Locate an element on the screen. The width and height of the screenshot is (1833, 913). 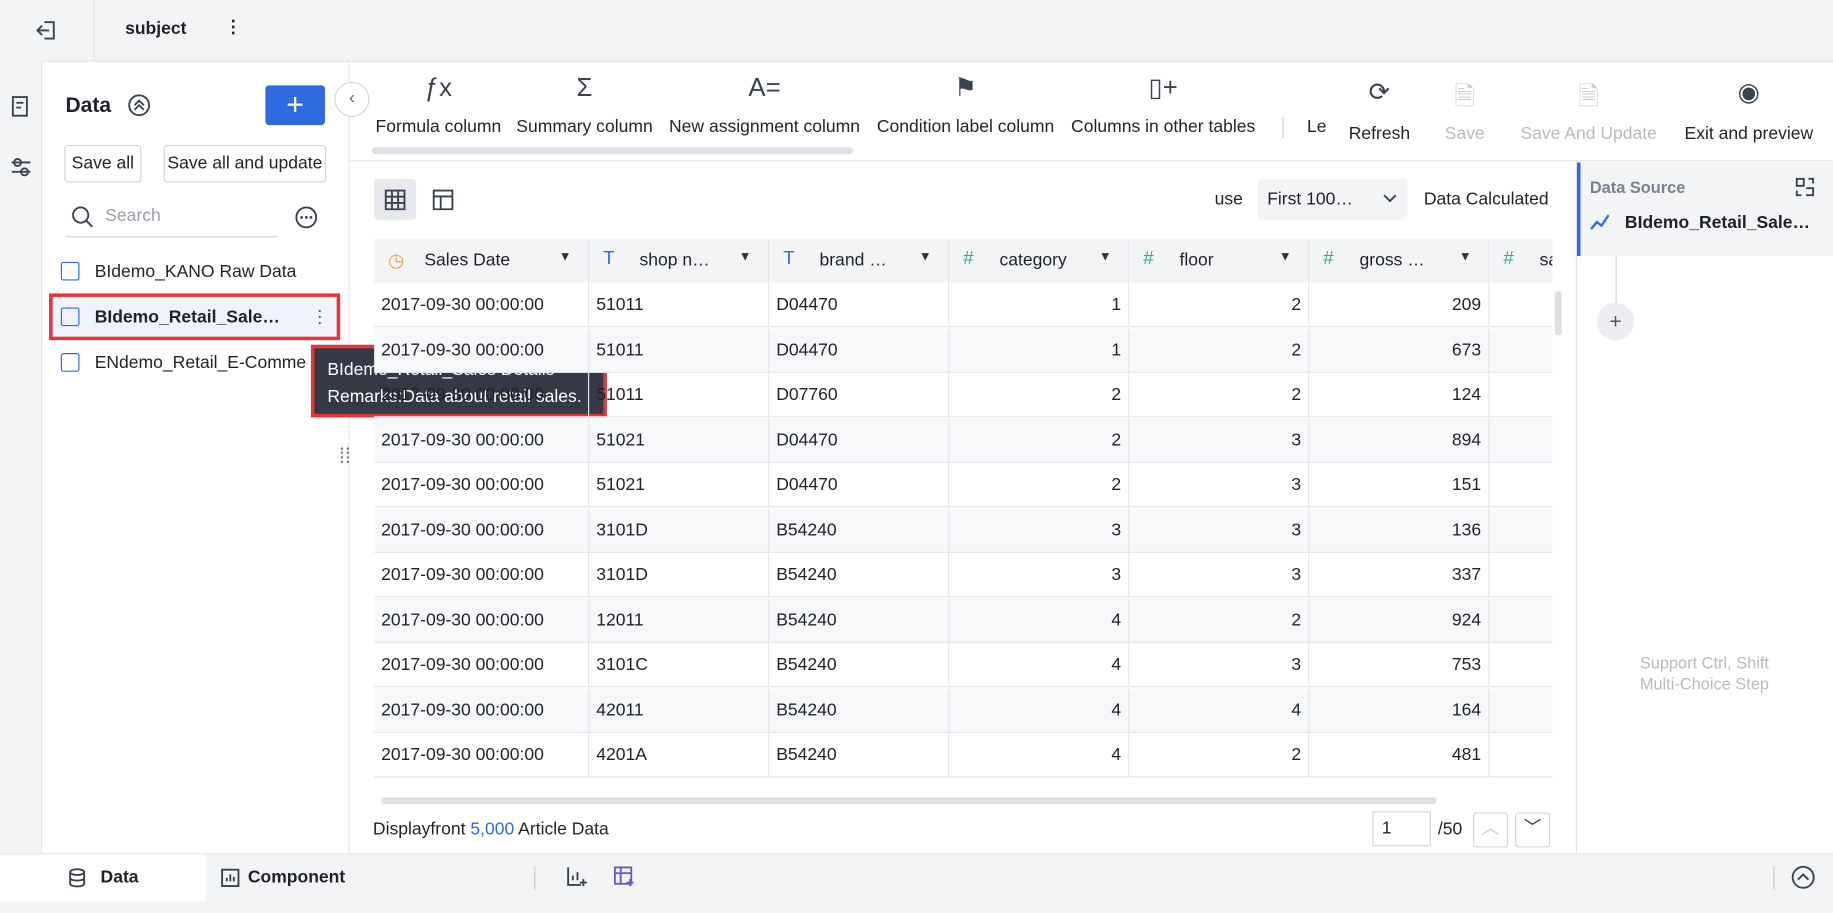
chart-icon is located at coordinates (230, 878).